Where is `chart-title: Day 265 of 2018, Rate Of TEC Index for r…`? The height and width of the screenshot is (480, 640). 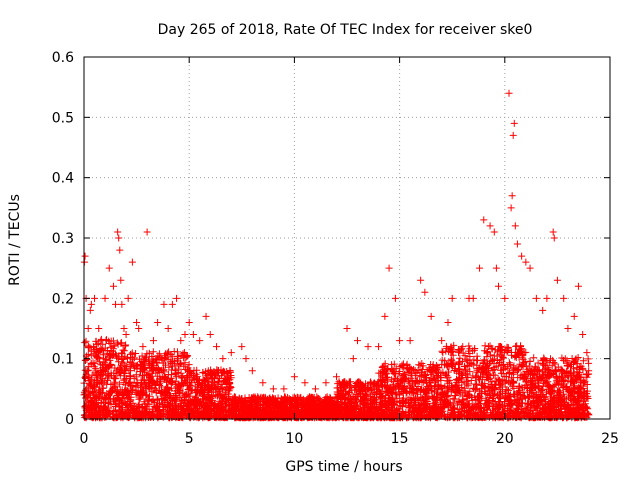 chart-title: Day 265 of 2018, Rate Of TEC Index for r… is located at coordinates (345, 30).